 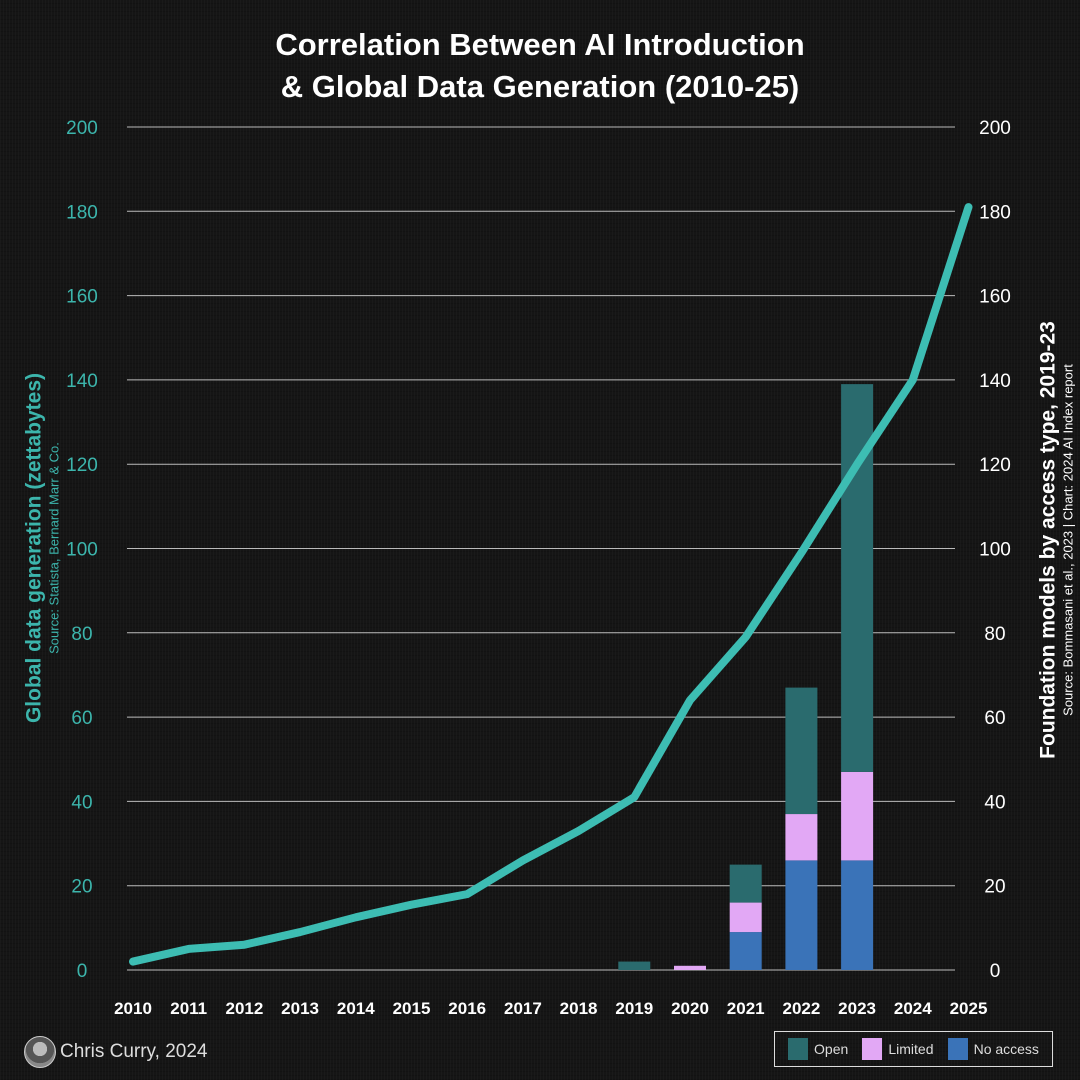 I want to click on x-tick-label: 2020, so click(x=690, y=1008).